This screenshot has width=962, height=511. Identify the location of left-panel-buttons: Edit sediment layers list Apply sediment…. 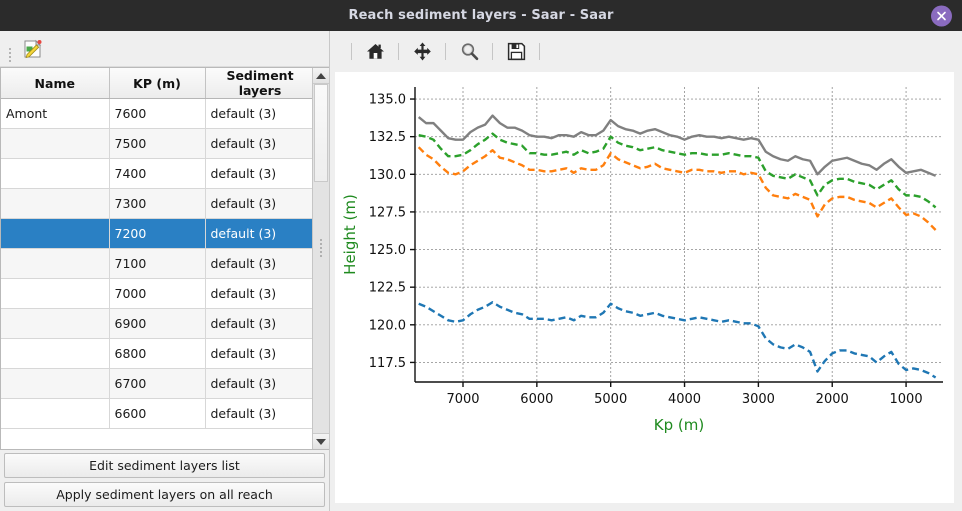
(164, 480).